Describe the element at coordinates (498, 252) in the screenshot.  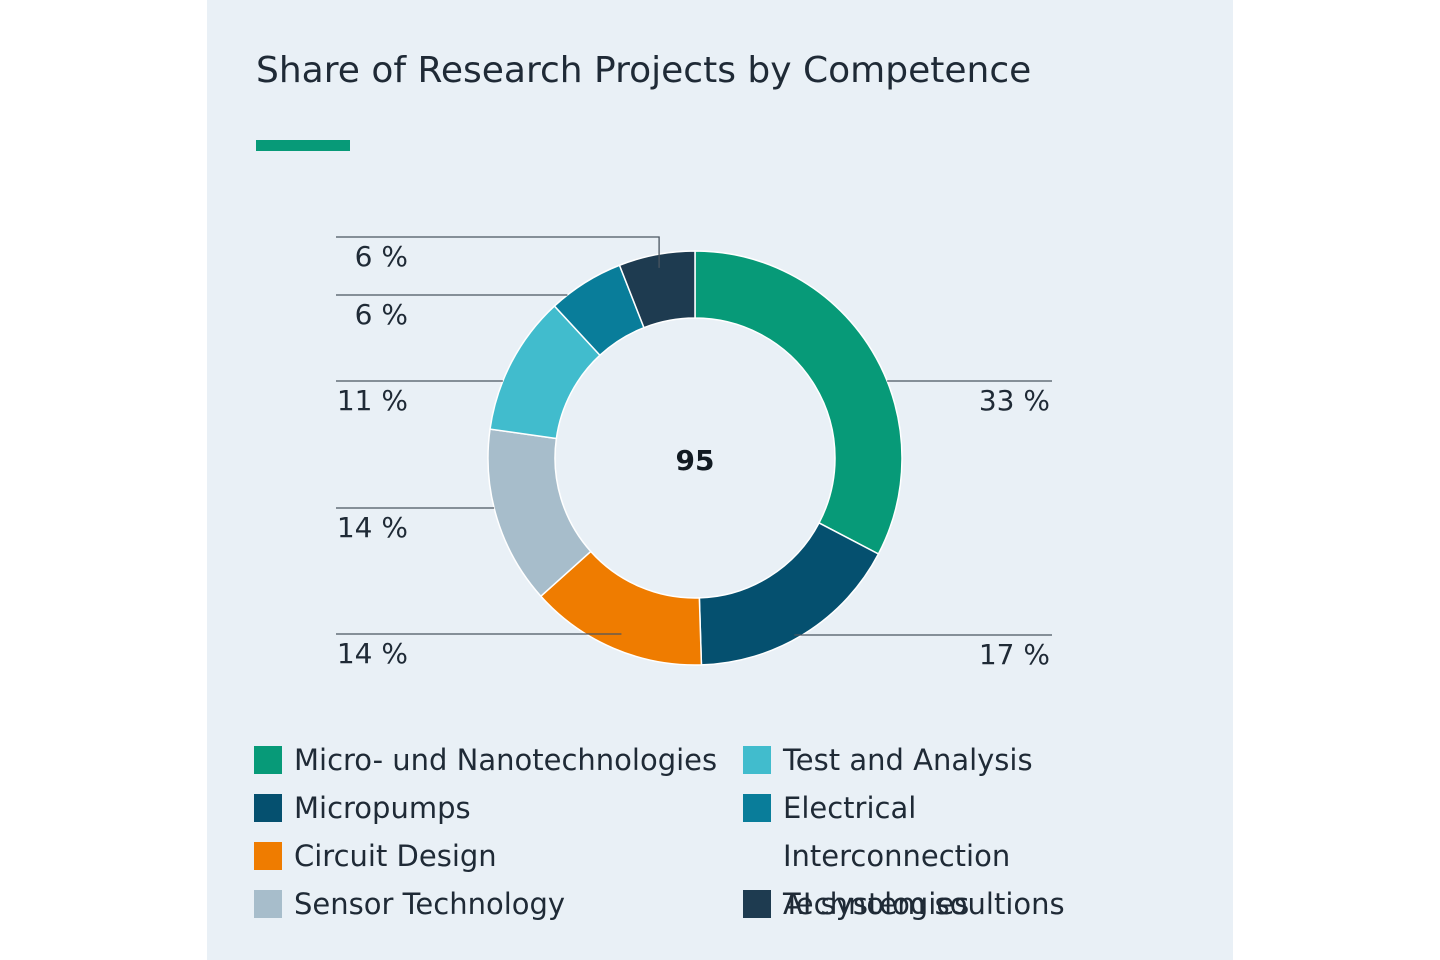
I see `leader-line` at that location.